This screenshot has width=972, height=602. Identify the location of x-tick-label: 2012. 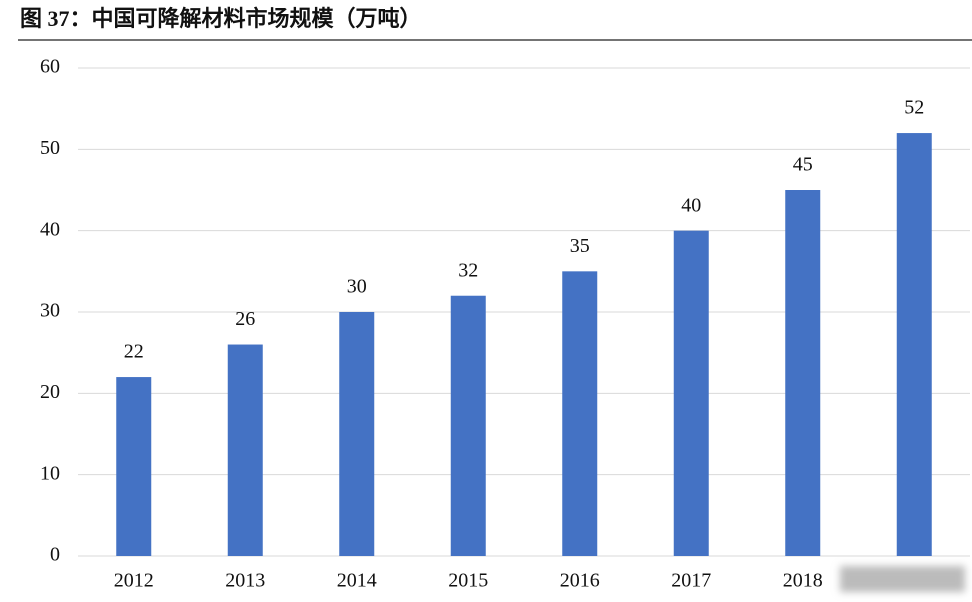
(134, 581).